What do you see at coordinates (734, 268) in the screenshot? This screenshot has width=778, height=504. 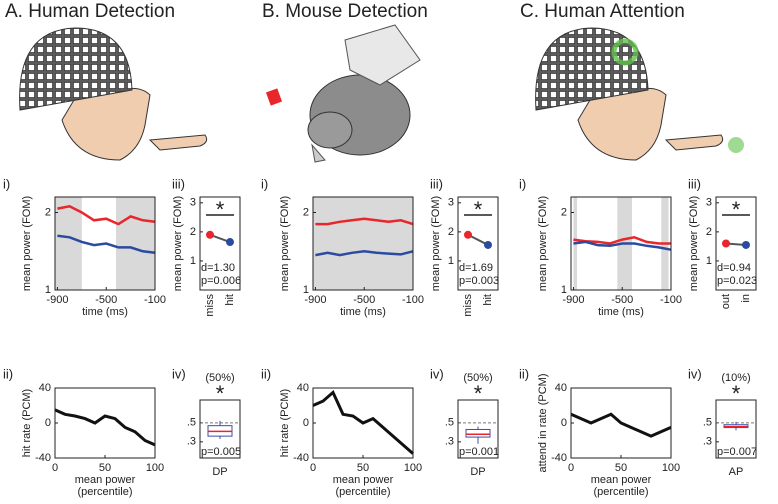 I see `effect-size: d=0.94` at bounding box center [734, 268].